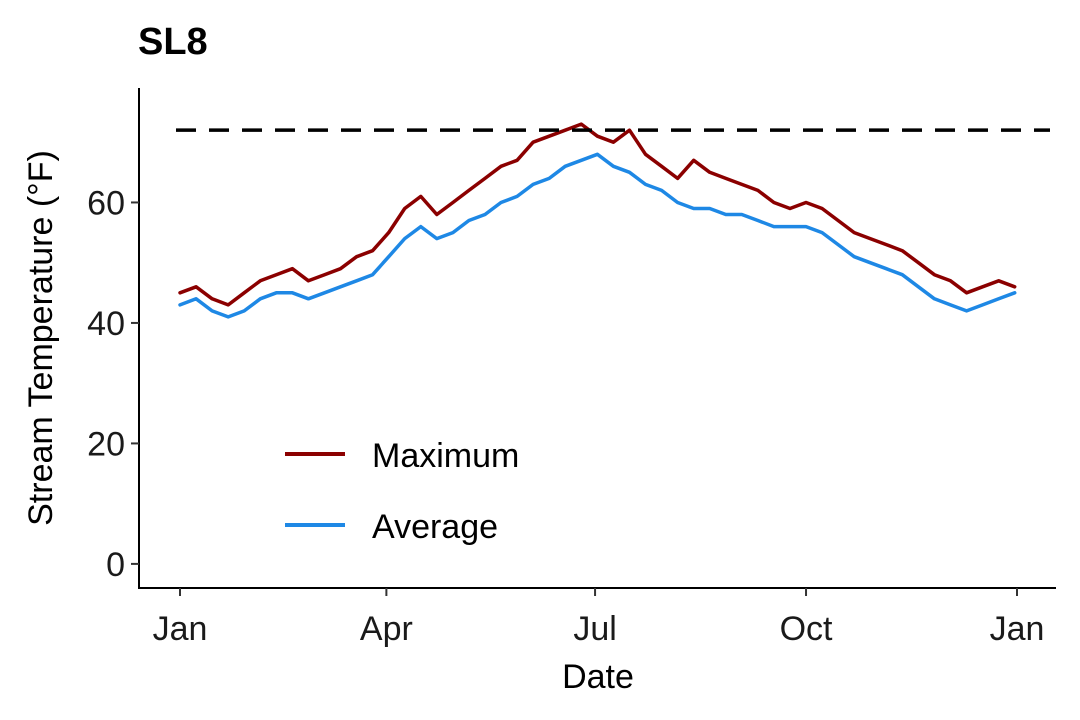  I want to click on y-ticks: 0 20 40 60, so click(113, 384).